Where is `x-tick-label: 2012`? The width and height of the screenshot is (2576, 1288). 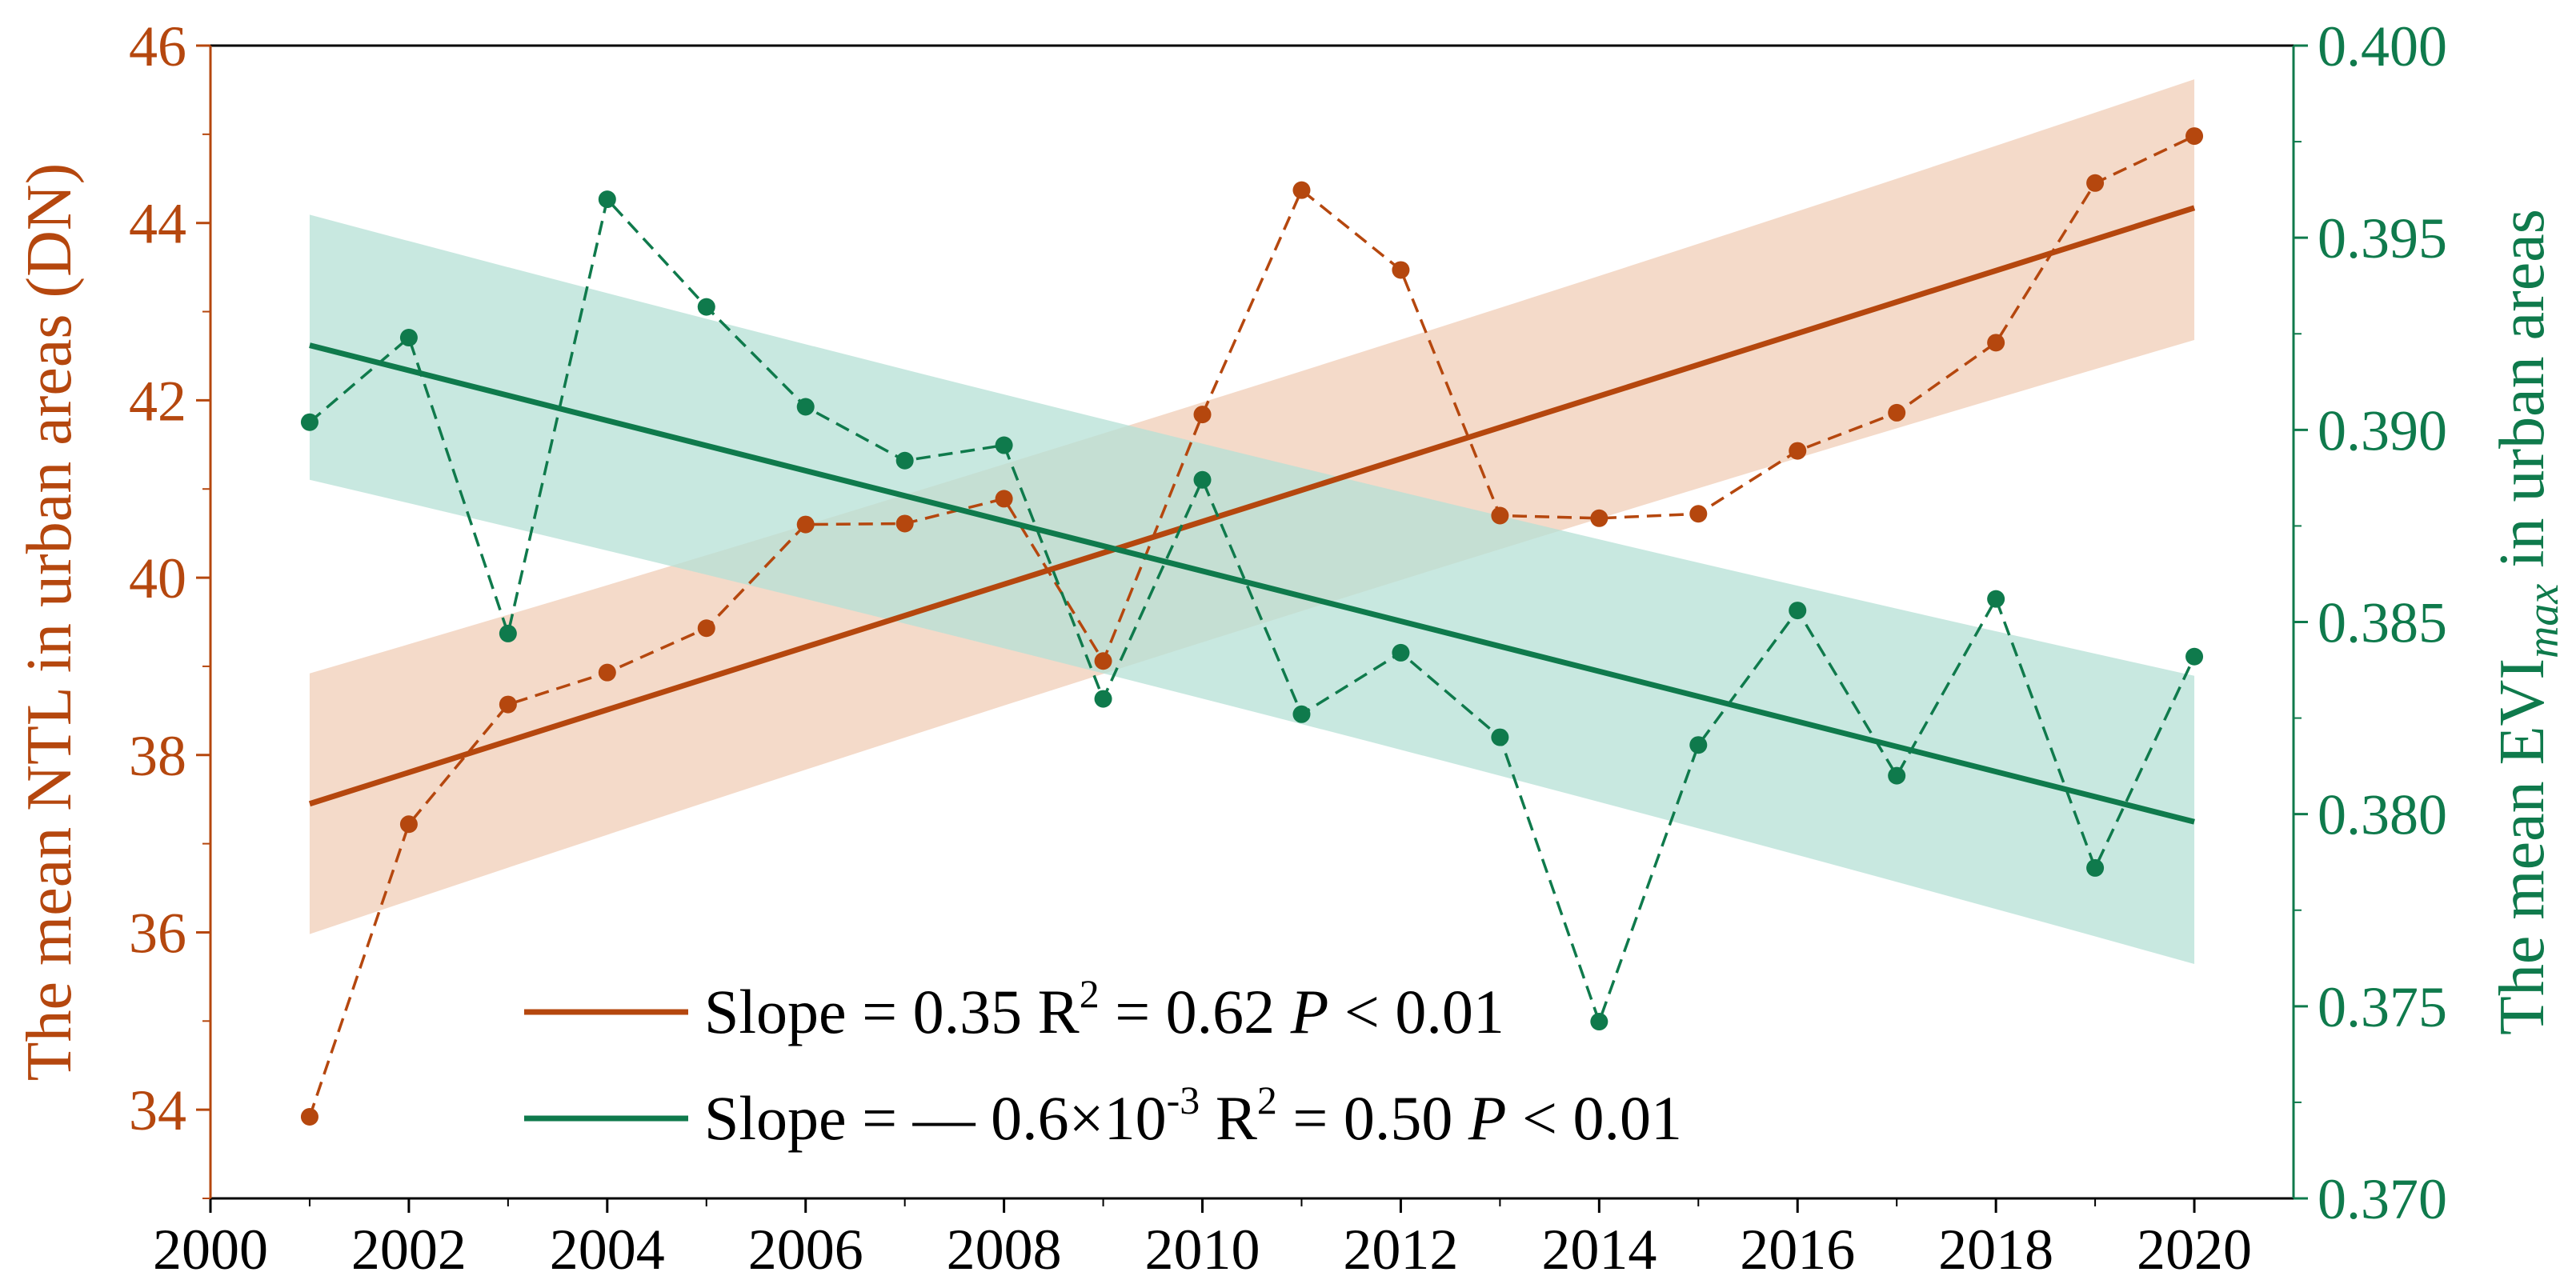
x-tick-label: 2012 is located at coordinates (1400, 1250).